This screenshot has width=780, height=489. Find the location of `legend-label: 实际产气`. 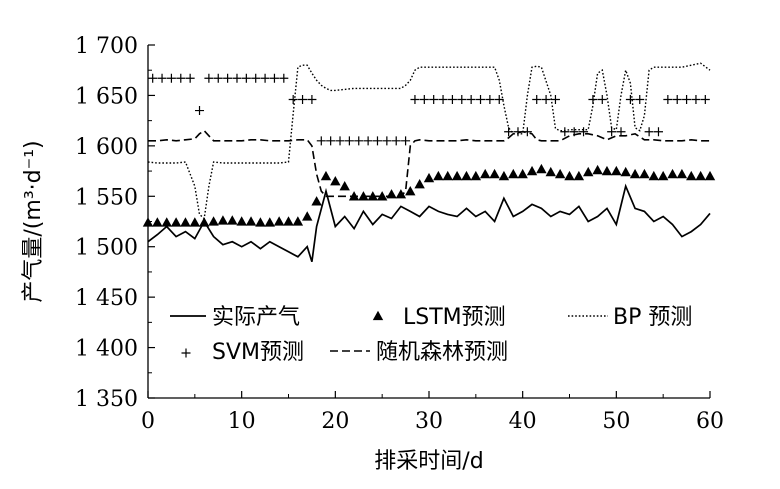

legend-label: 实际产气 is located at coordinates (256, 317).